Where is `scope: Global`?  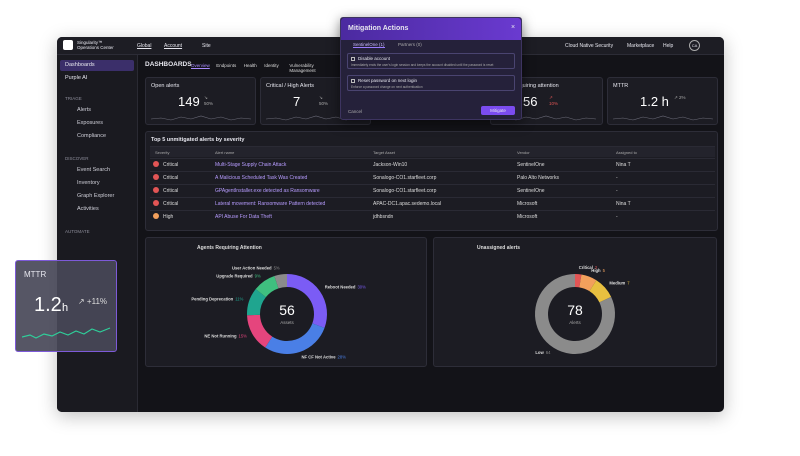 scope: Global is located at coordinates (144, 46).